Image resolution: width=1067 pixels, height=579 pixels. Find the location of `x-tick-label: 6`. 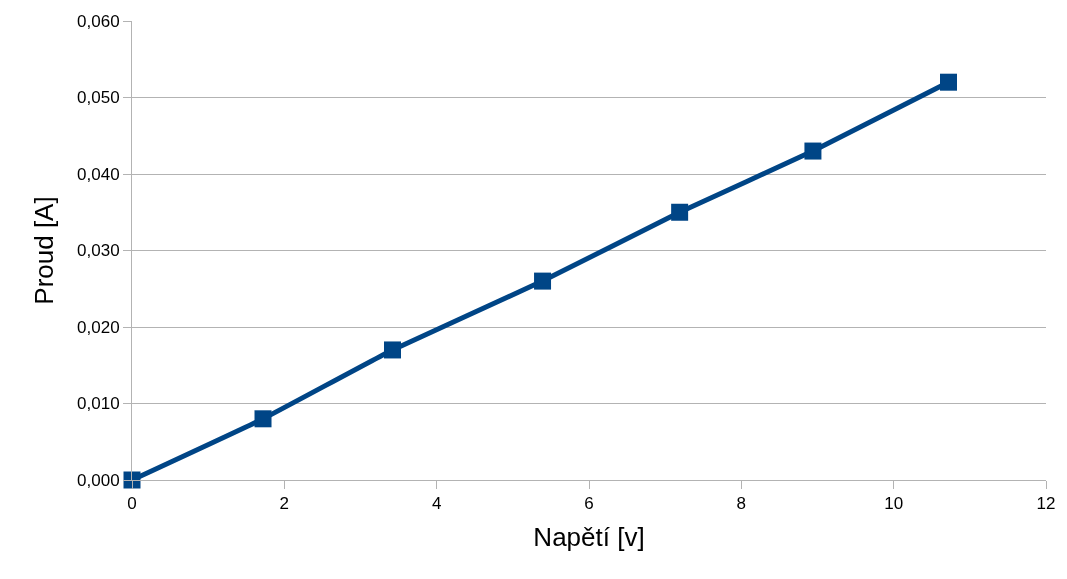

x-tick-label: 6 is located at coordinates (589, 504).